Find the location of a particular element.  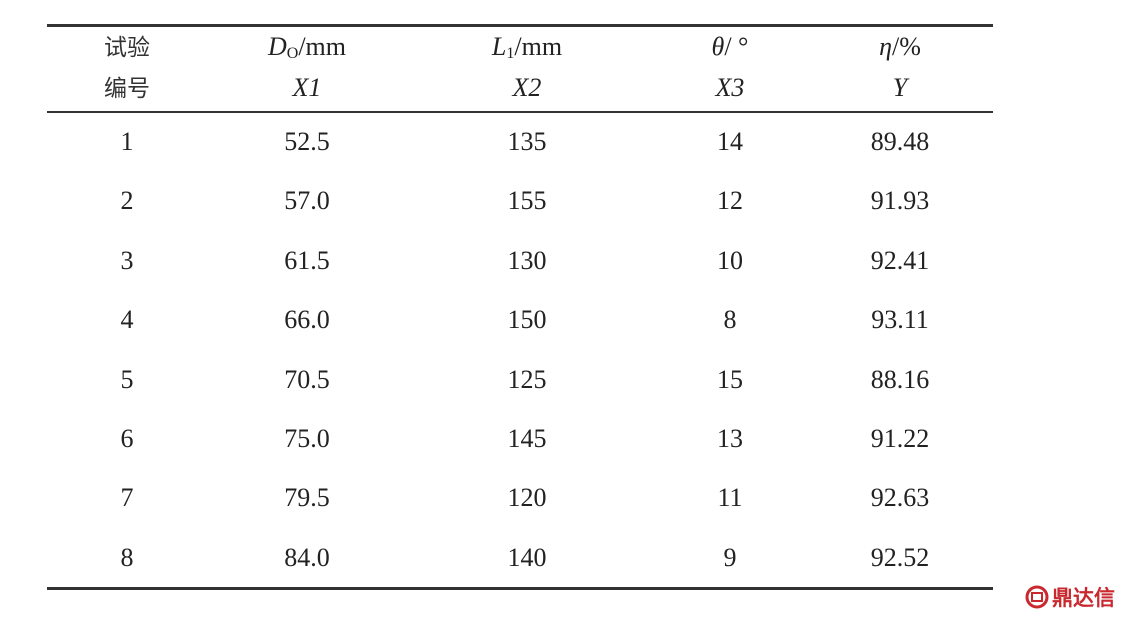

table-cell: 52.5 is located at coordinates (307, 141).